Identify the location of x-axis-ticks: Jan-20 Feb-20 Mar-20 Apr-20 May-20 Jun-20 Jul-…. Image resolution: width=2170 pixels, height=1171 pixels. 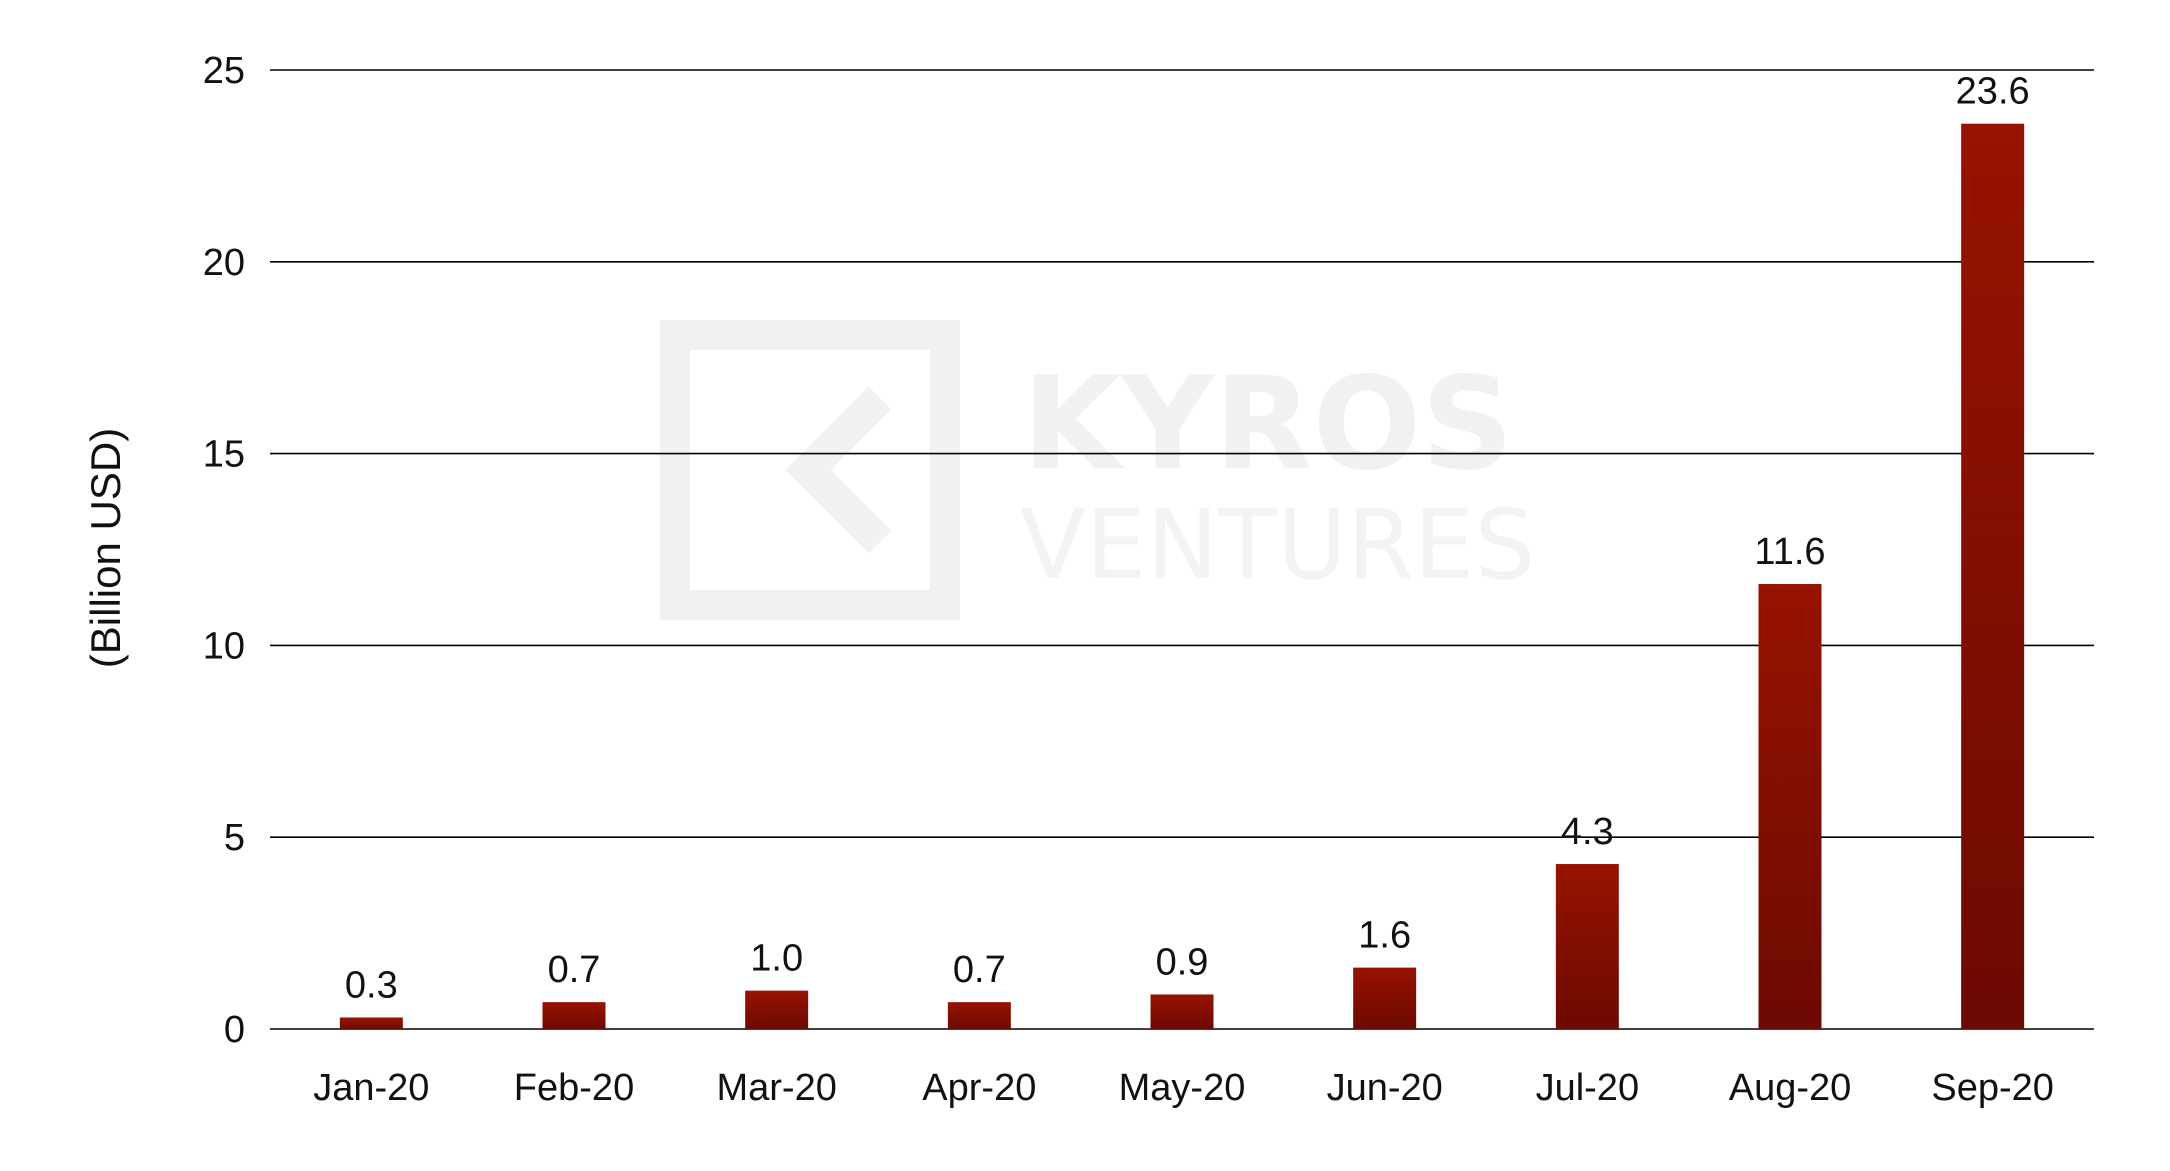
(1183, 1088).